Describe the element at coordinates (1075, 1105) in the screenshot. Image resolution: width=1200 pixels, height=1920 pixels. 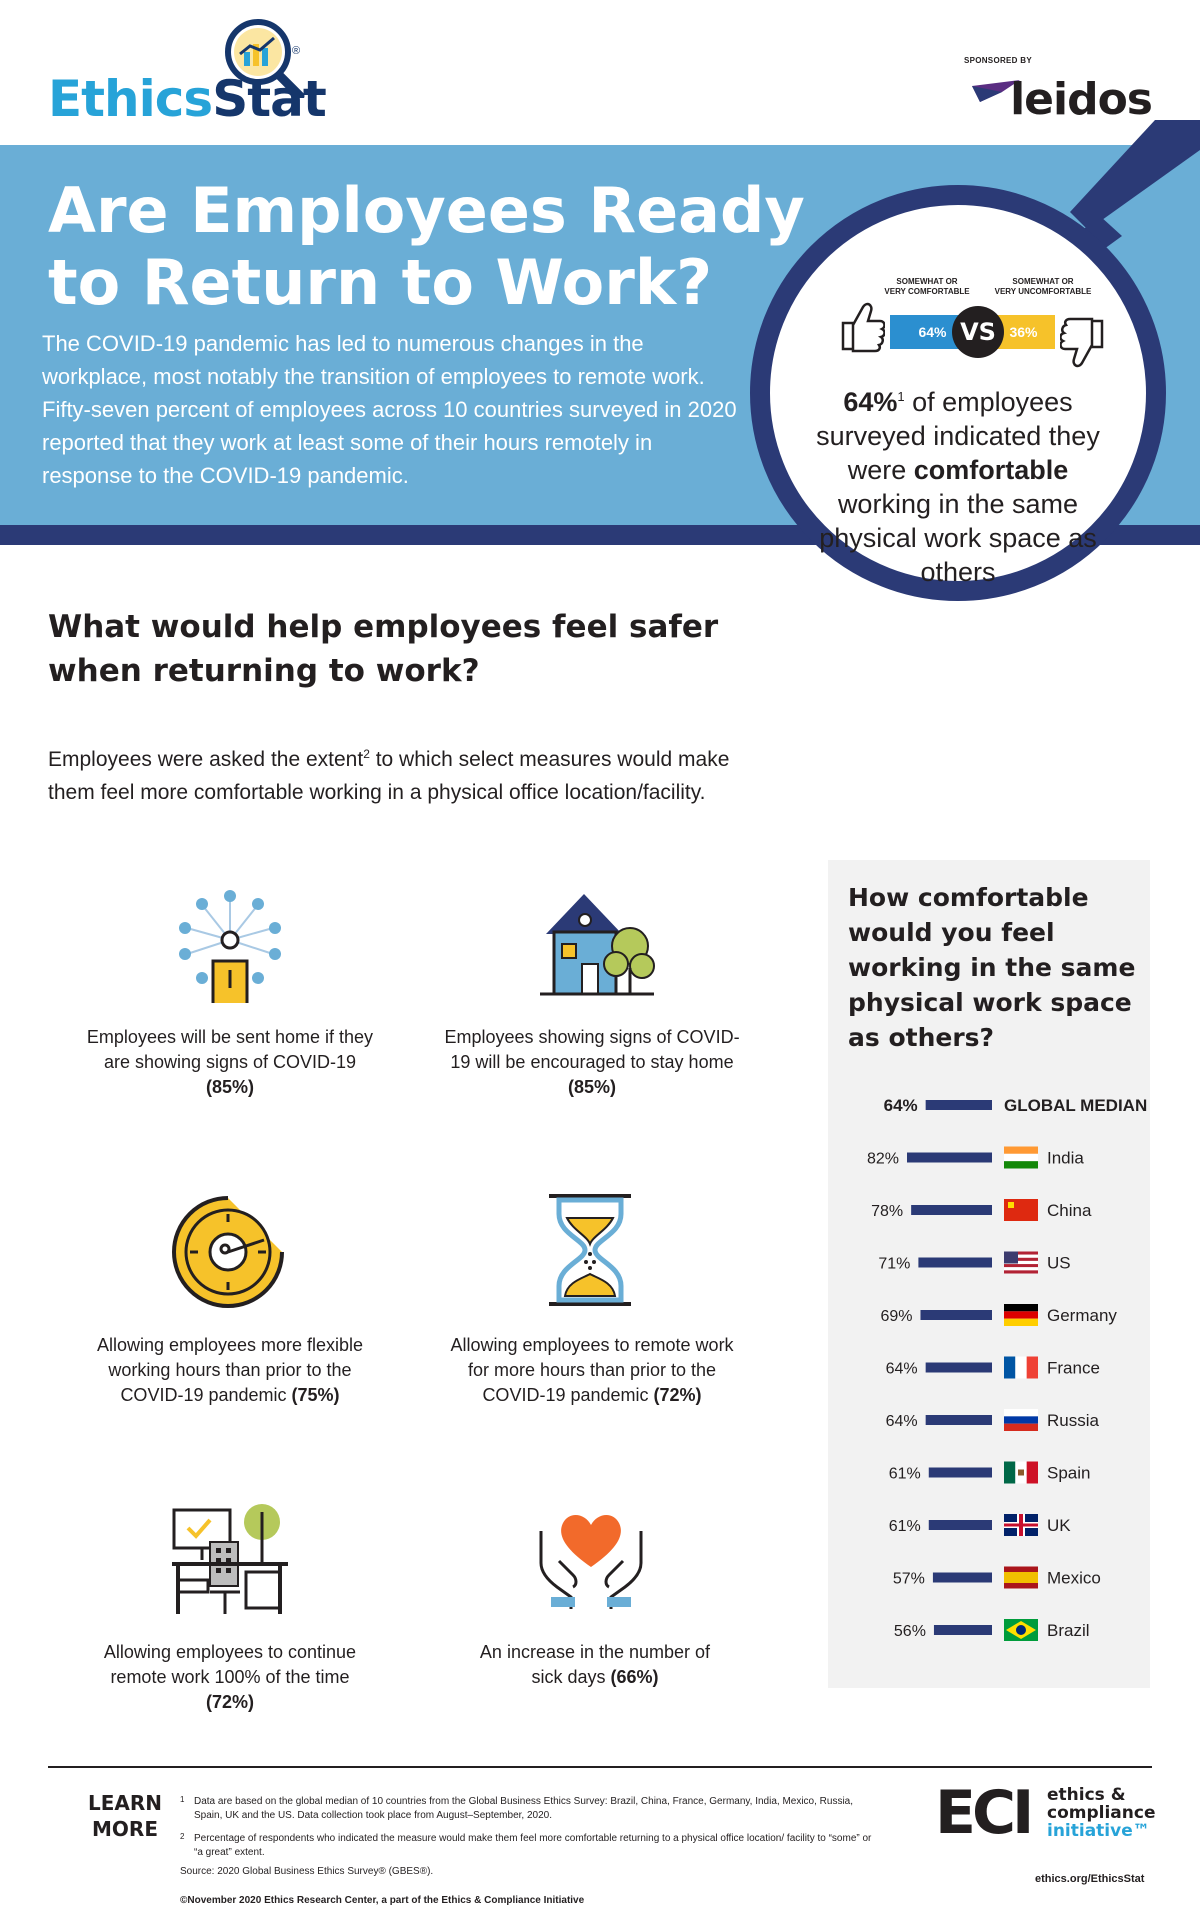
I see `category-label-global-median: GLOBAL MEDIAN` at that location.